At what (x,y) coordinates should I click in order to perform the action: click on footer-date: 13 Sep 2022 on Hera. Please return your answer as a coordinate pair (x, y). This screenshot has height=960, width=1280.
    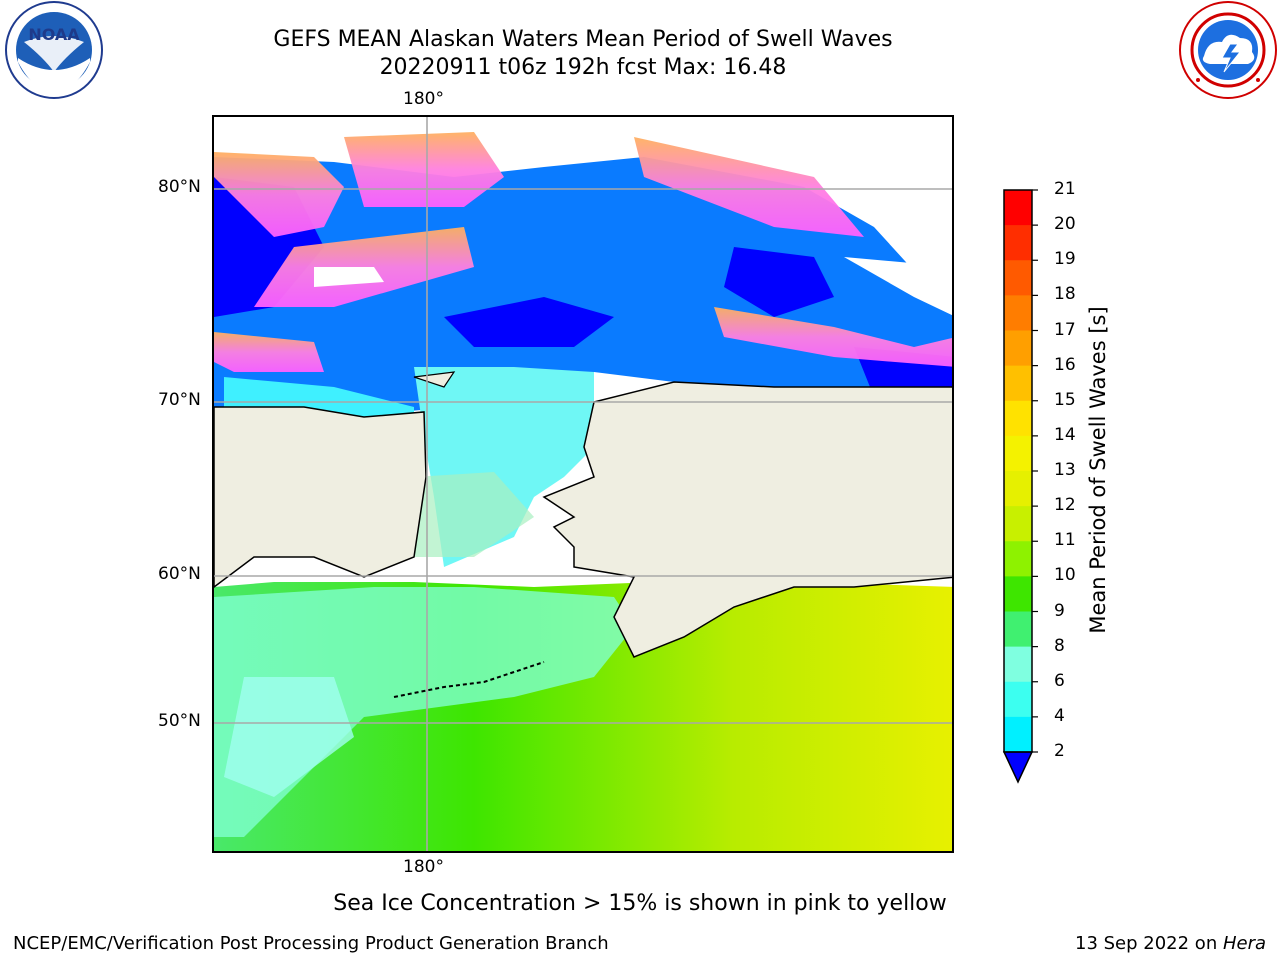
    Looking at the image, I should click on (1170, 943).